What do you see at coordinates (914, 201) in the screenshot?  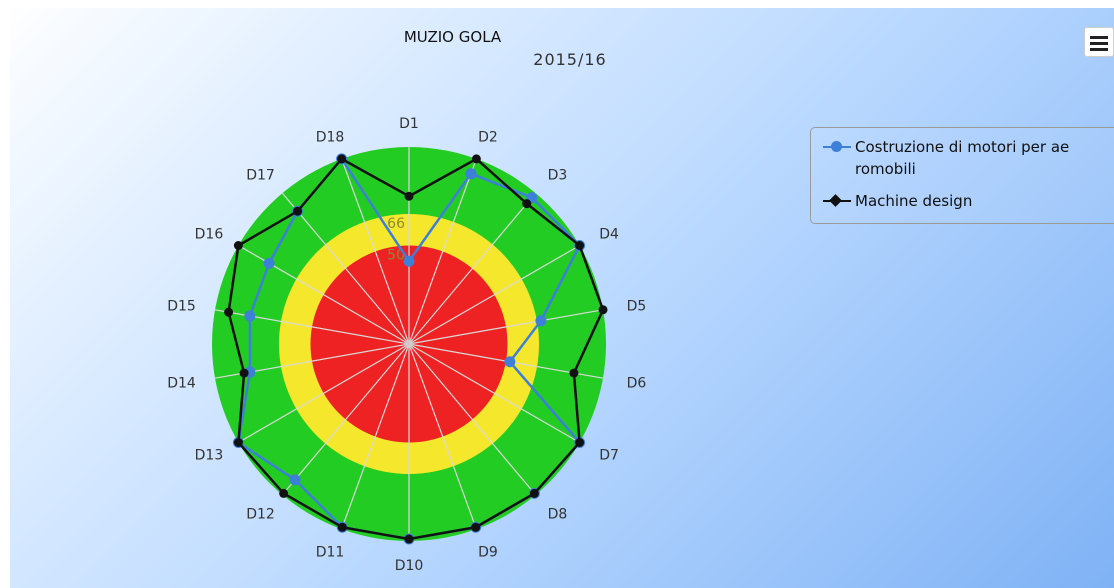 I see `legend-label: Machine design` at bounding box center [914, 201].